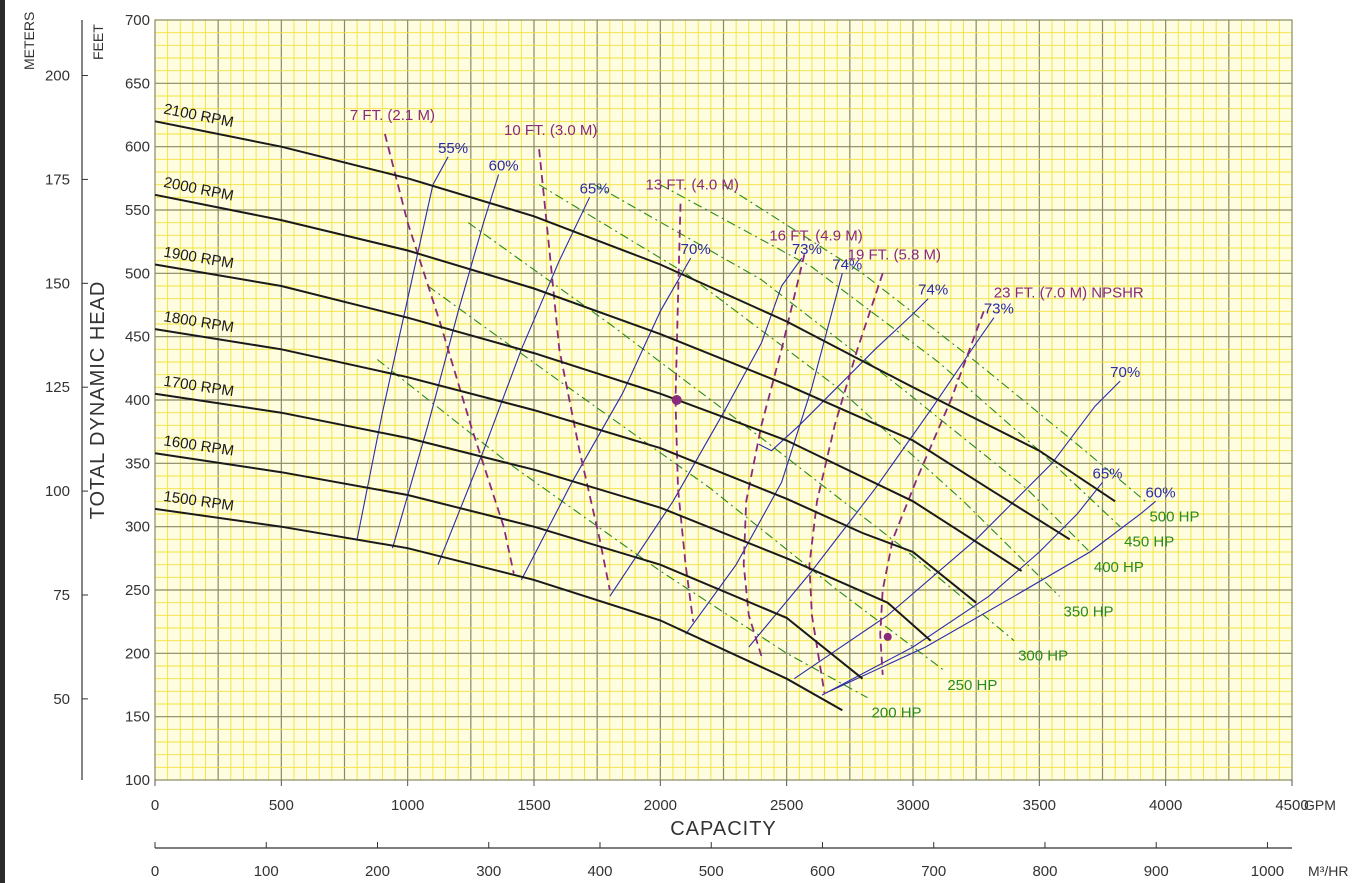 Image resolution: width=1369 pixels, height=883 pixels. Describe the element at coordinates (137, 147) in the screenshot. I see `y-tick-label-feet: 600` at that location.